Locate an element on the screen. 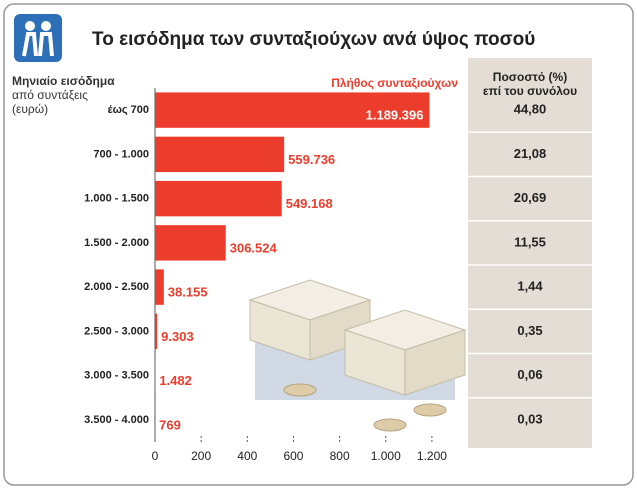  x-tick-label: 400 is located at coordinates (247, 456).